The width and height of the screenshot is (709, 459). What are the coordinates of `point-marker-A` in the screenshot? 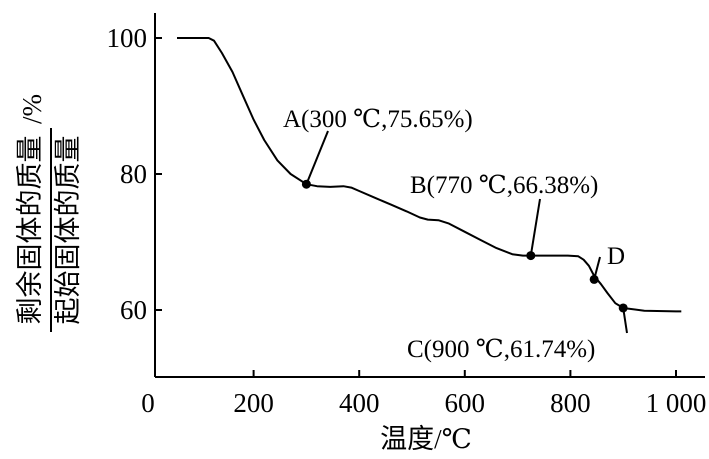 It's located at (306, 184).